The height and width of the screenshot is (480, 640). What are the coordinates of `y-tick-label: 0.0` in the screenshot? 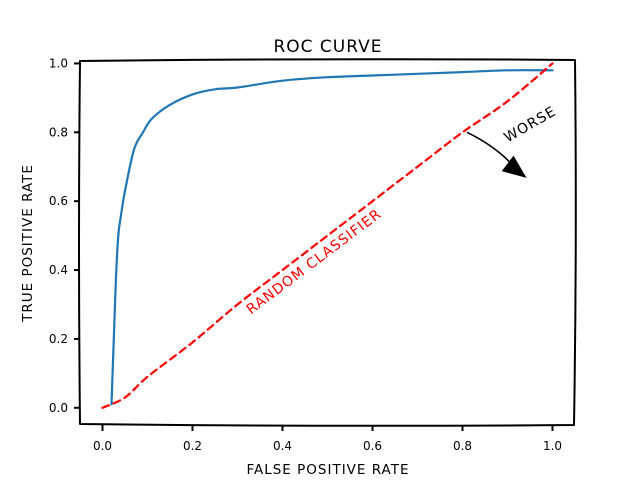 It's located at (58, 408).